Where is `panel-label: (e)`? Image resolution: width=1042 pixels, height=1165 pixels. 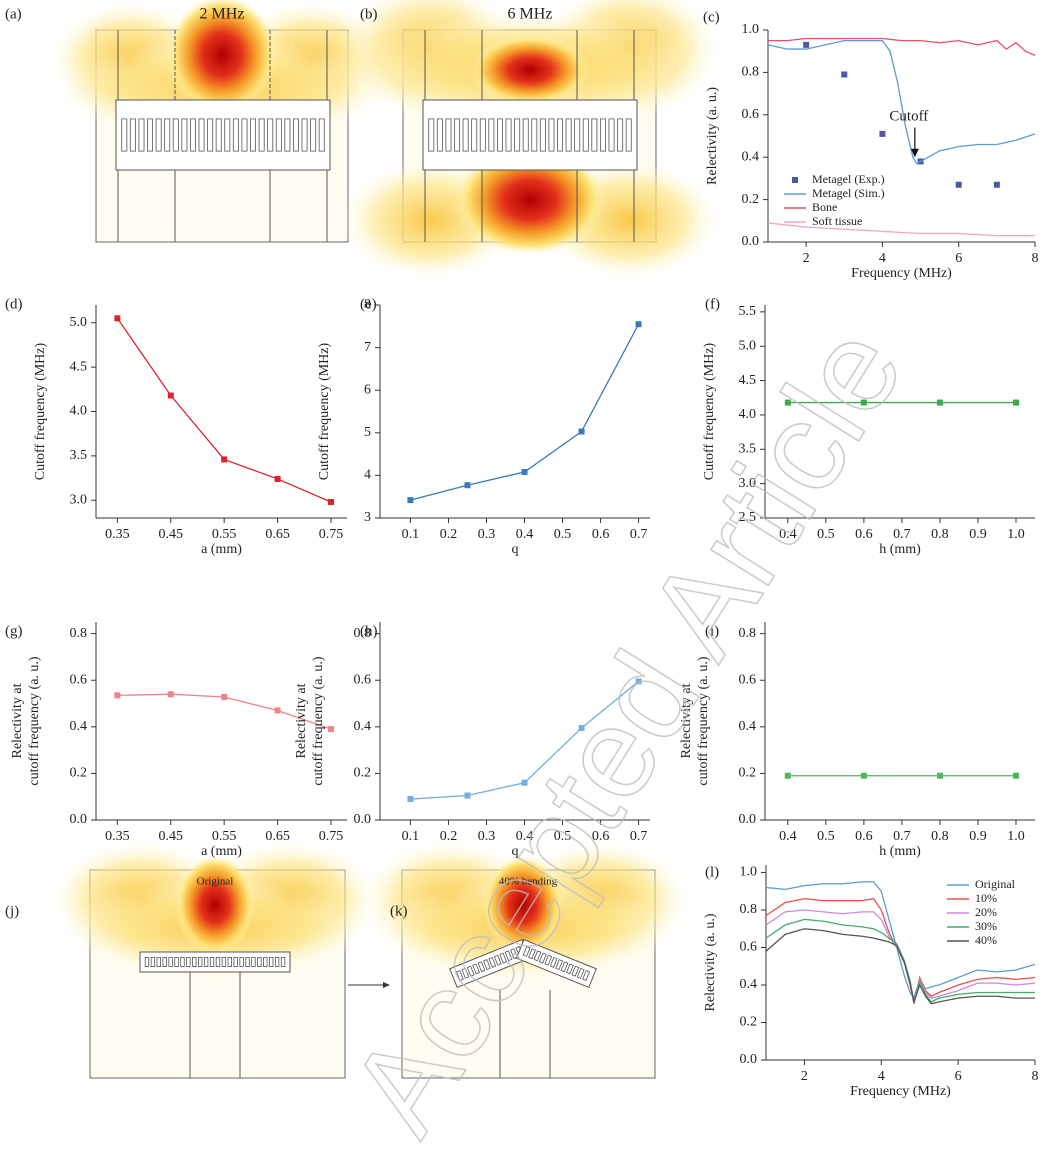
panel-label: (e) is located at coordinates (368, 304).